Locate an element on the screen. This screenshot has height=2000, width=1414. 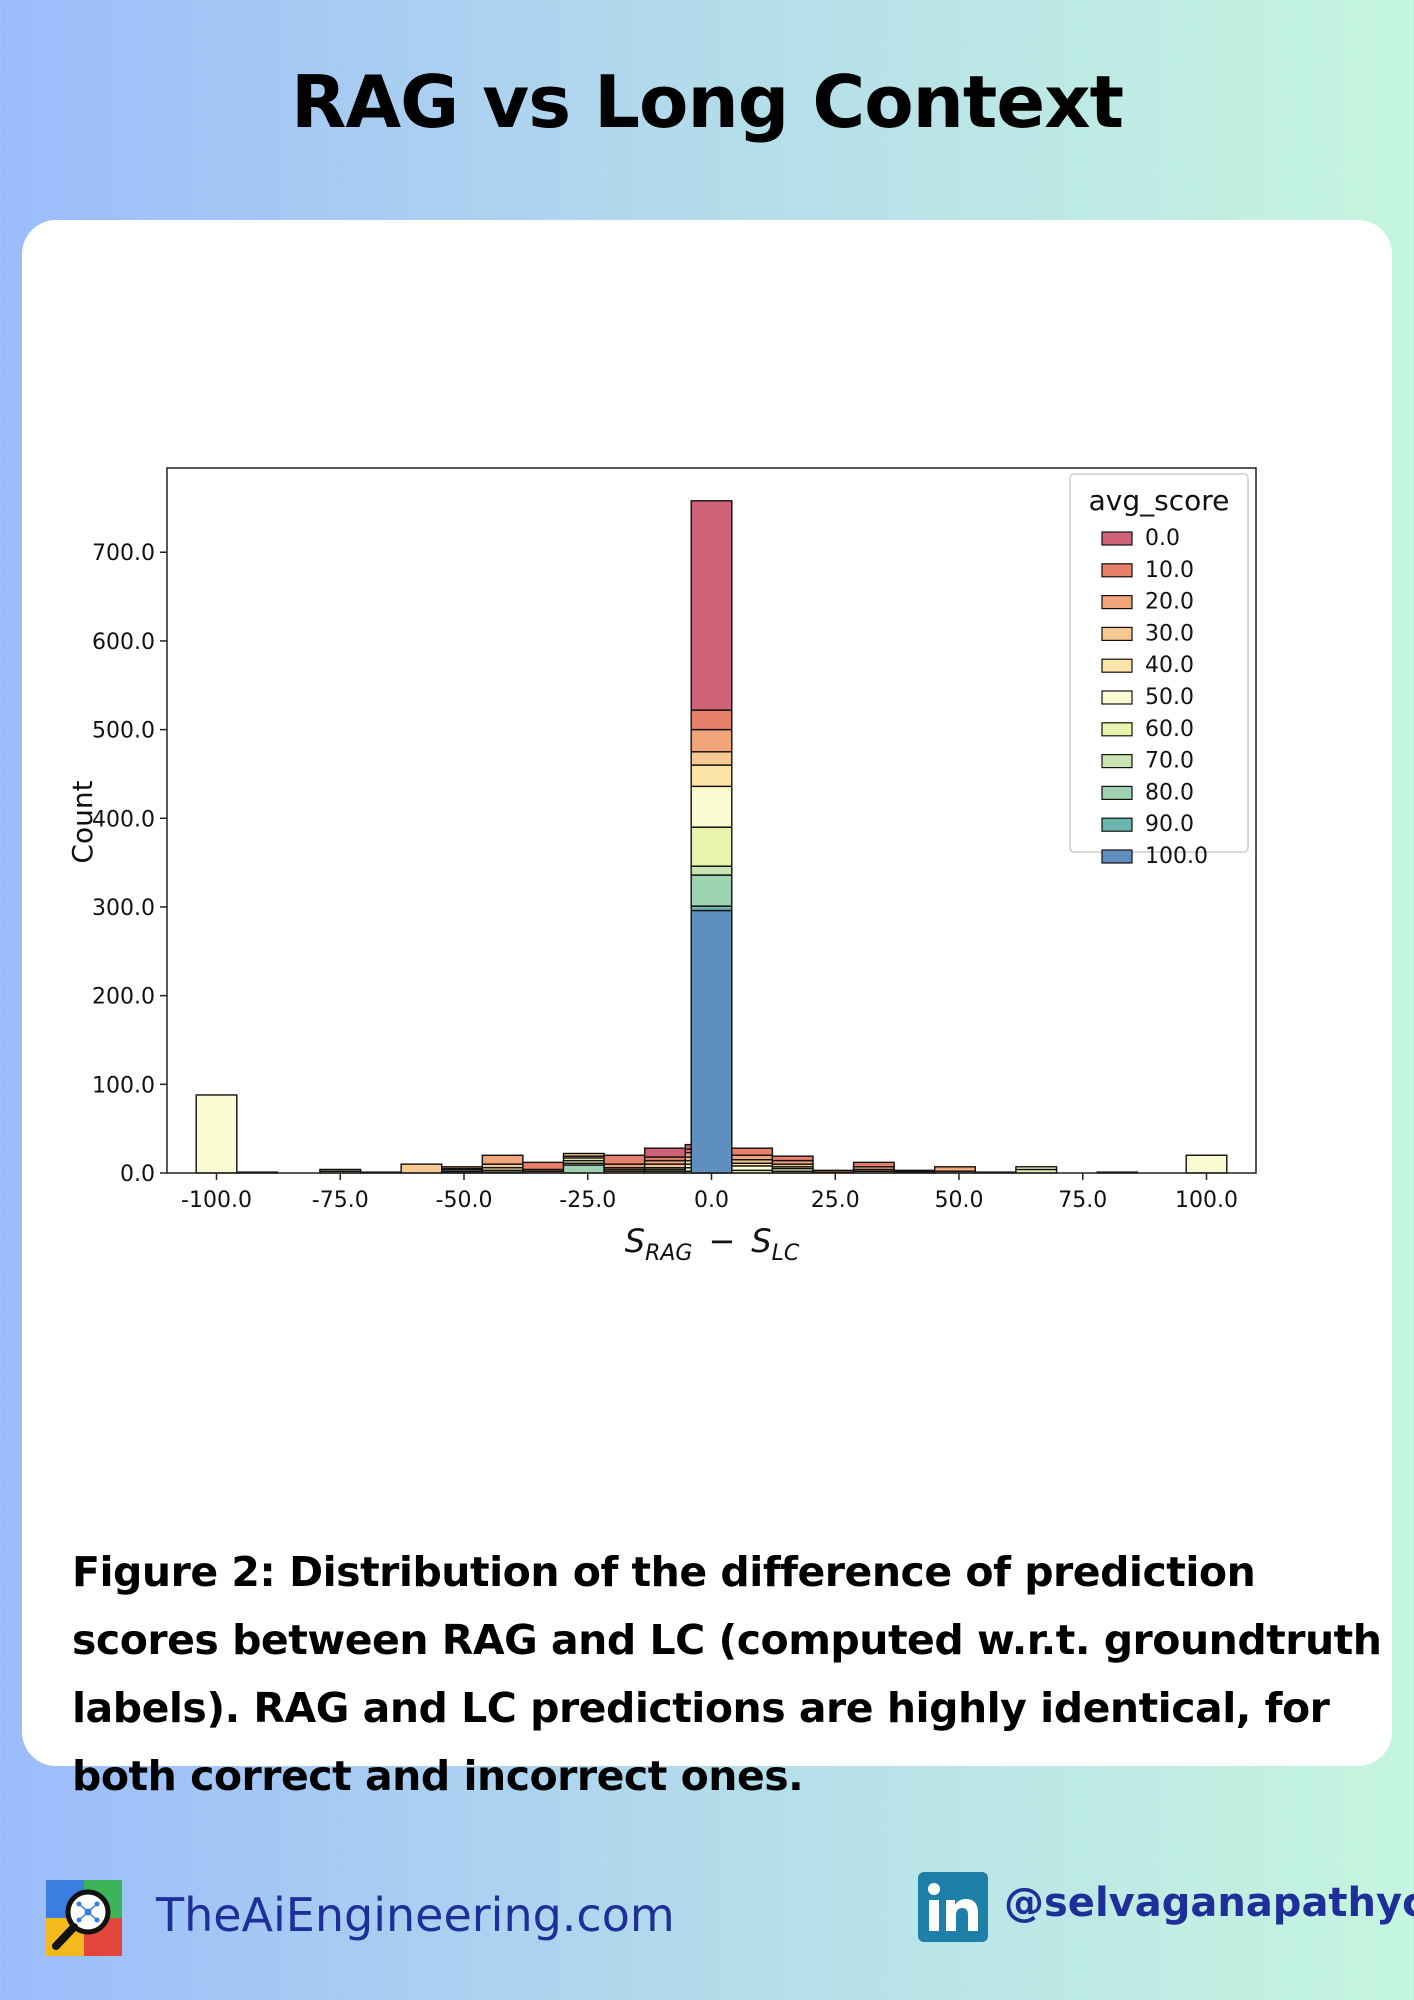
x-tick-label: -100.0 is located at coordinates (216, 1200).